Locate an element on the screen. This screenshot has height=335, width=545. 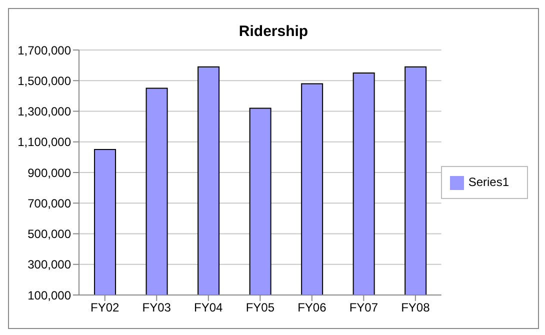
y-tick-label: 1,500,000 is located at coordinates (45, 81).